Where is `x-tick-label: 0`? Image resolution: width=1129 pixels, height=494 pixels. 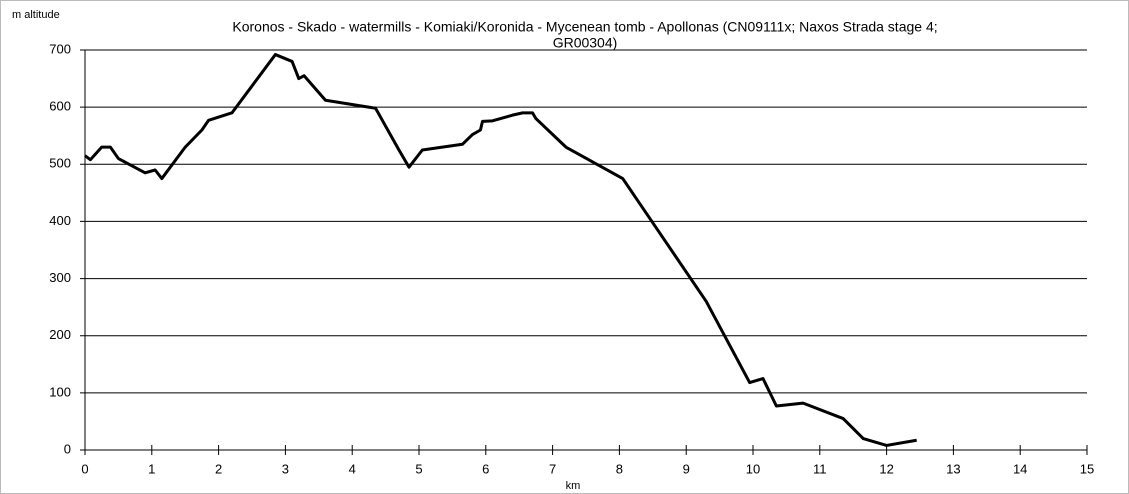 x-tick-label: 0 is located at coordinates (84, 468).